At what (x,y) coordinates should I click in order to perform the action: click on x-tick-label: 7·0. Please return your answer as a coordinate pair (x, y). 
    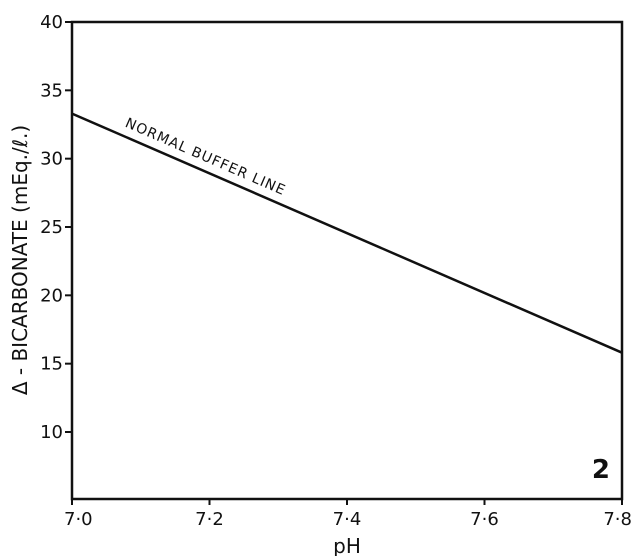
    Looking at the image, I should click on (78, 519).